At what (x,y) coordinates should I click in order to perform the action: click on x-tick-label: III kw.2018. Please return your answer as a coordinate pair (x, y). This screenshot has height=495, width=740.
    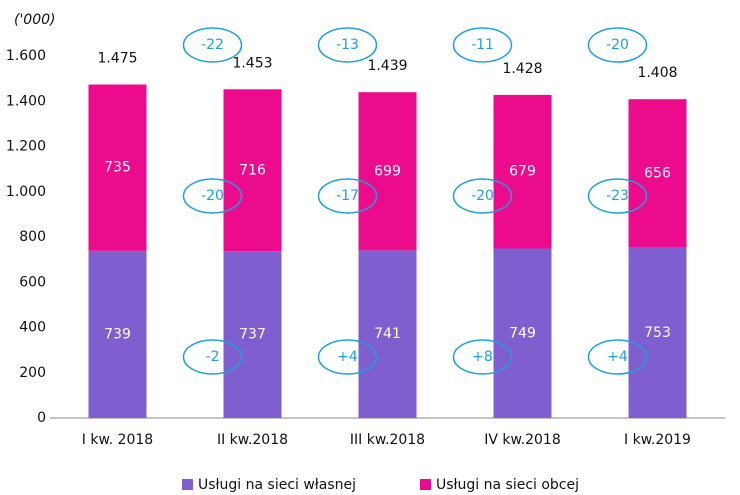
    Looking at the image, I should click on (387, 440).